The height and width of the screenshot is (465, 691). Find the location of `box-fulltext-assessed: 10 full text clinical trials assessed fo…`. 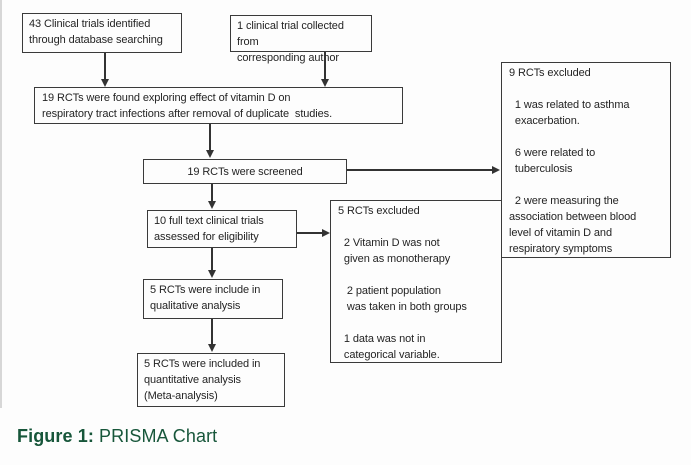

box-fulltext-assessed: 10 full text clinical trials assessed fo… is located at coordinates (222, 229).